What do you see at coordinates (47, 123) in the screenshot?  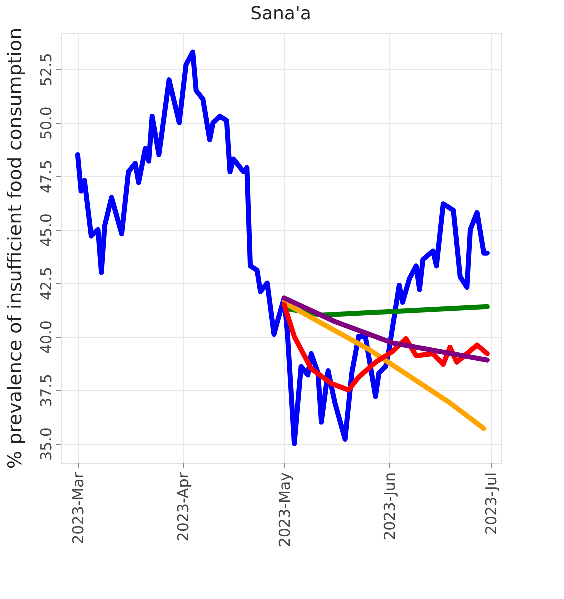 I see `y-tick-label: 50.0` at bounding box center [47, 123].